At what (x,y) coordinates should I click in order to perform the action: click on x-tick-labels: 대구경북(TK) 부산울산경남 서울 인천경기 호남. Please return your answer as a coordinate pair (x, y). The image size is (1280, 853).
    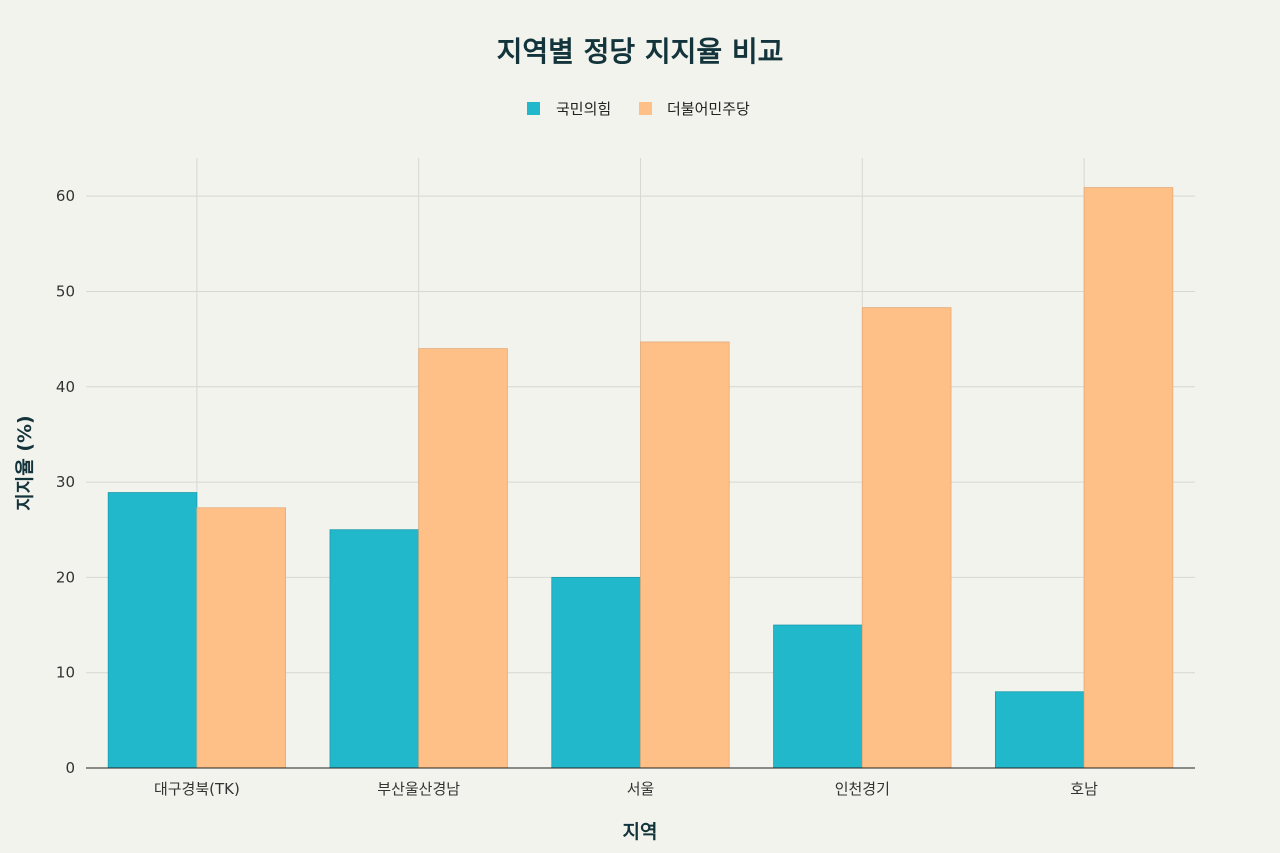
    Looking at the image, I should click on (626, 789).